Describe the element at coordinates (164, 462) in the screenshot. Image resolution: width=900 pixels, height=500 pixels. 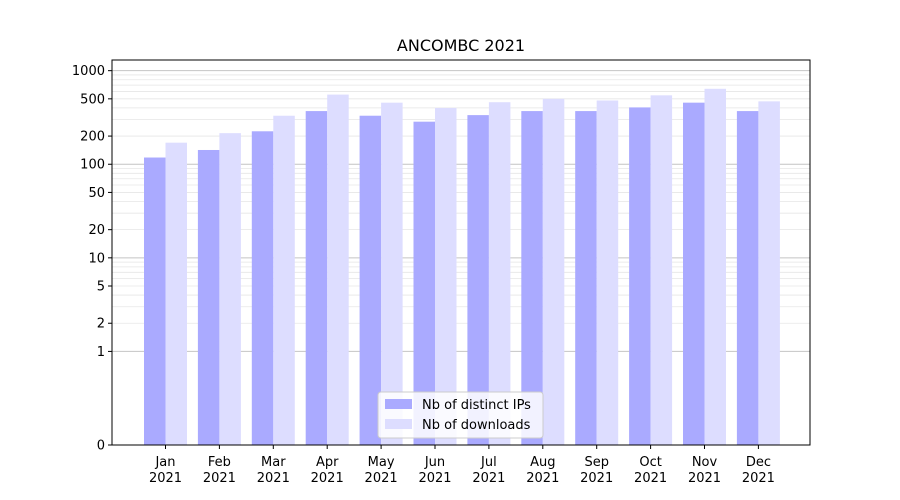
I see `x-tick-label-month: Jan` at that location.